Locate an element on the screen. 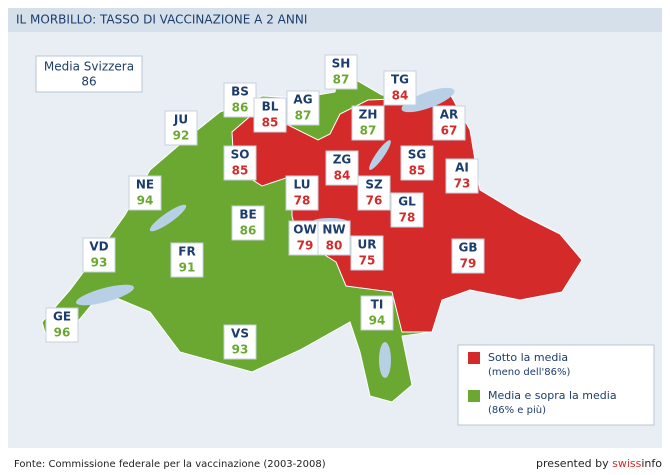 Image resolution: width=670 pixels, height=475 pixels. credit-text: presented by is located at coordinates (572, 463).